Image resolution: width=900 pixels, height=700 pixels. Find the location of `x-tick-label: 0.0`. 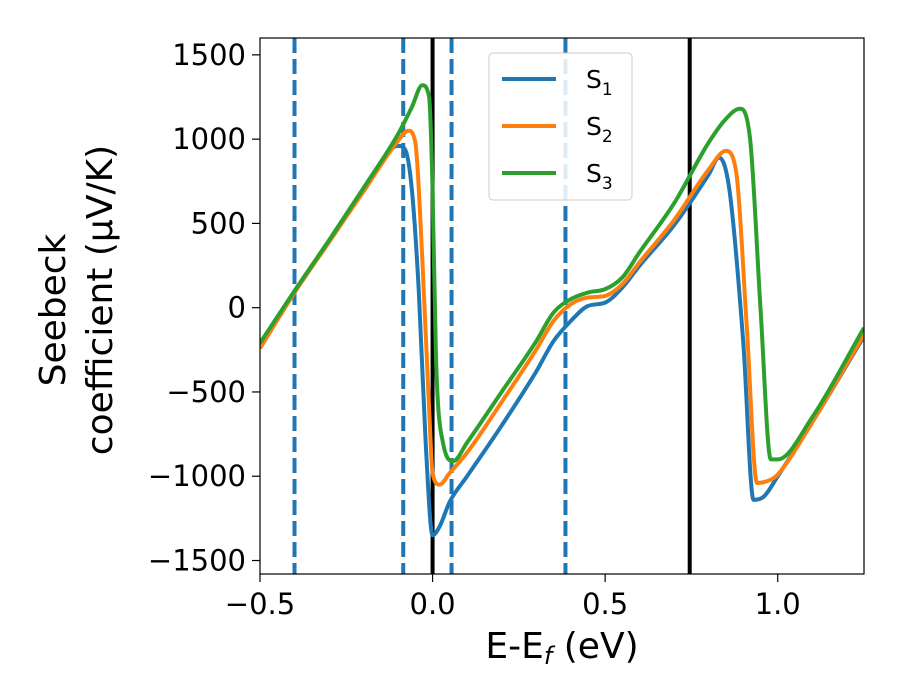

x-tick-label: 0.0 is located at coordinates (433, 604).